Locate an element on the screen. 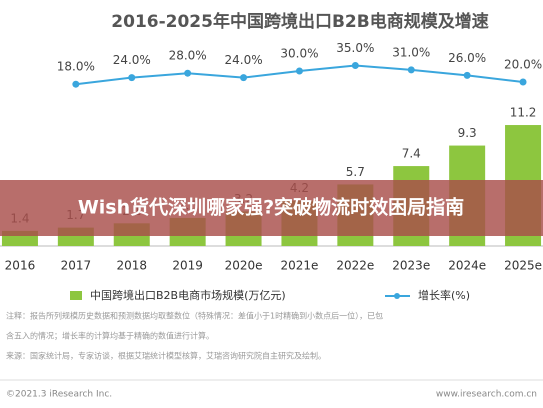 This screenshot has width=543, height=408. banner-text: Wish货代深圳哪家强?突破物流时效困局指南 is located at coordinates (271, 207).